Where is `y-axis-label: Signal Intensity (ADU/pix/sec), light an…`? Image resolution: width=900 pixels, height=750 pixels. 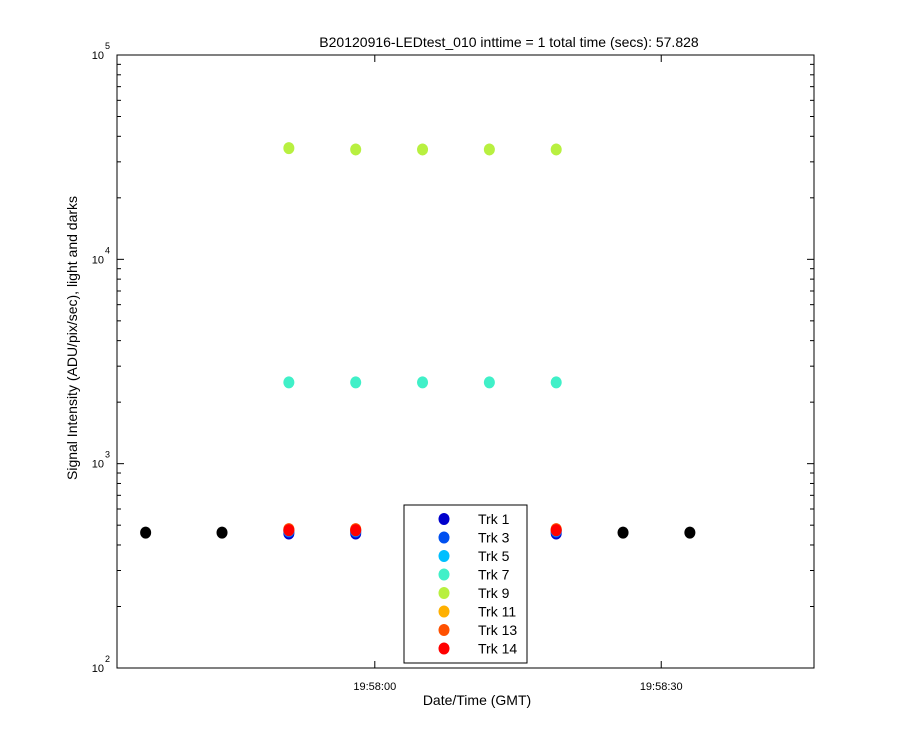 y-axis-label: Signal Intensity (ADU/pix/sec), light an… is located at coordinates (72, 338).